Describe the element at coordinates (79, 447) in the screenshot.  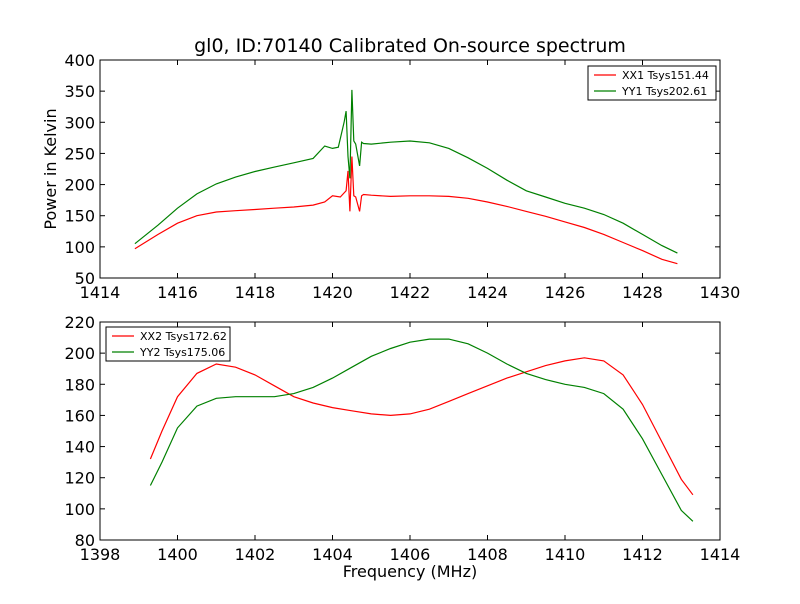
I see `y-tick-label: 140` at that location.